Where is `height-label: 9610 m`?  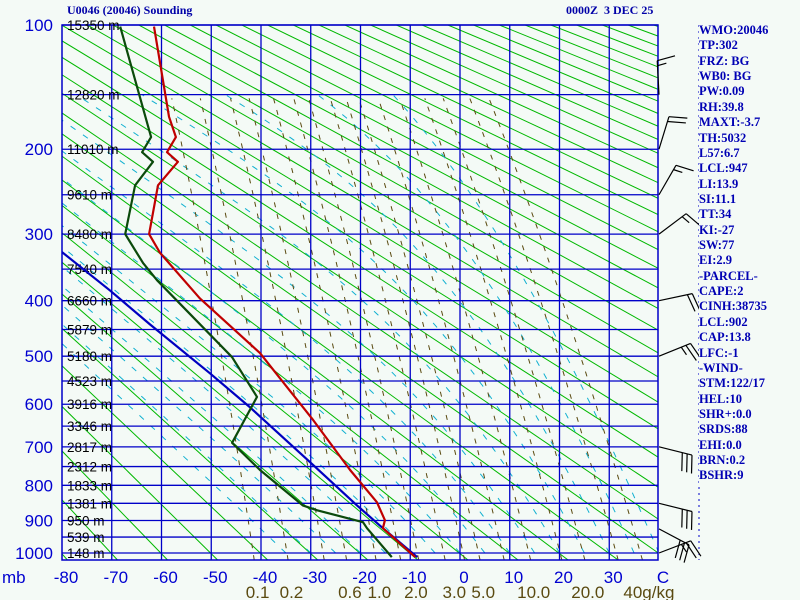
height-label: 9610 m is located at coordinates (89, 195).